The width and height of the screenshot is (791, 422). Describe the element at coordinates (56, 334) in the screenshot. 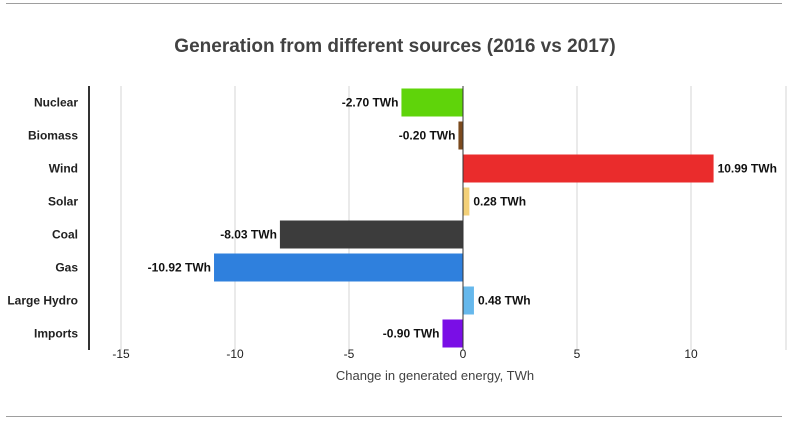

I see `category-label: Imports` at that location.